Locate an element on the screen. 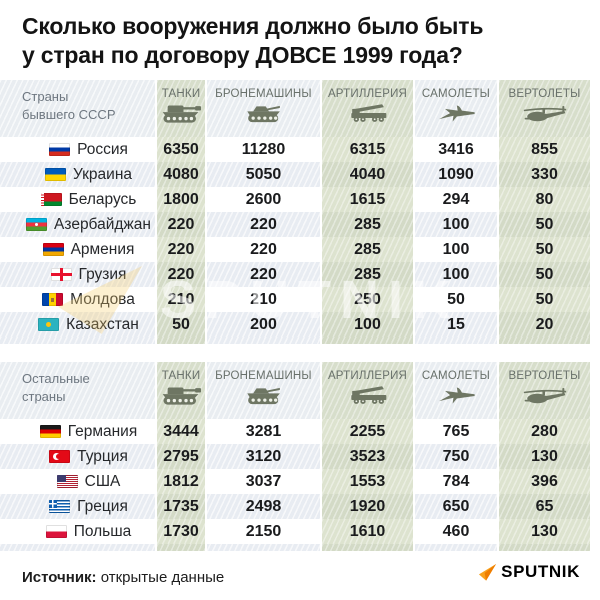  value-cell: 130 is located at coordinates (544, 456).